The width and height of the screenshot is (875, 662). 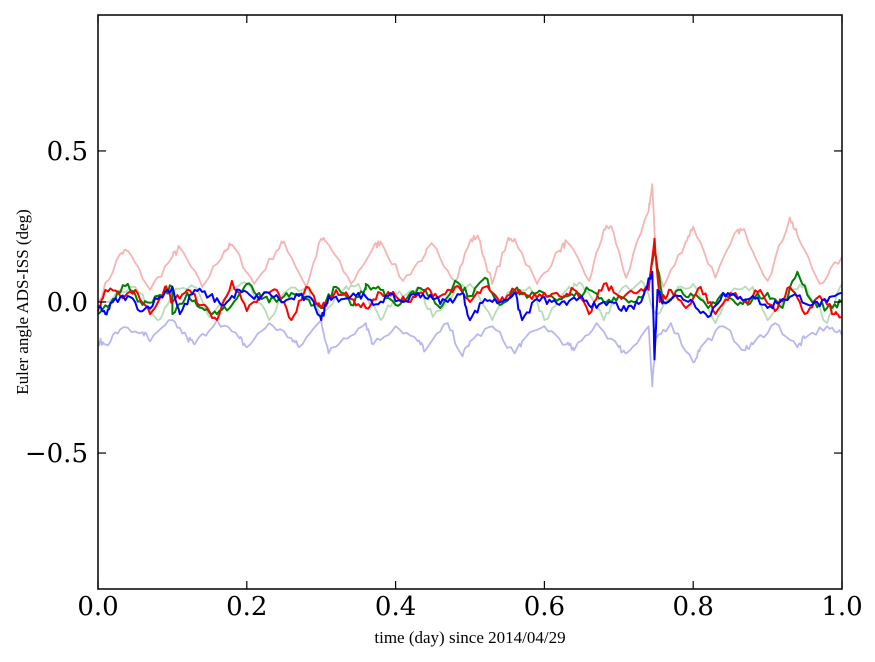 I want to click on x-tick-label: 0.8, so click(x=693, y=607).